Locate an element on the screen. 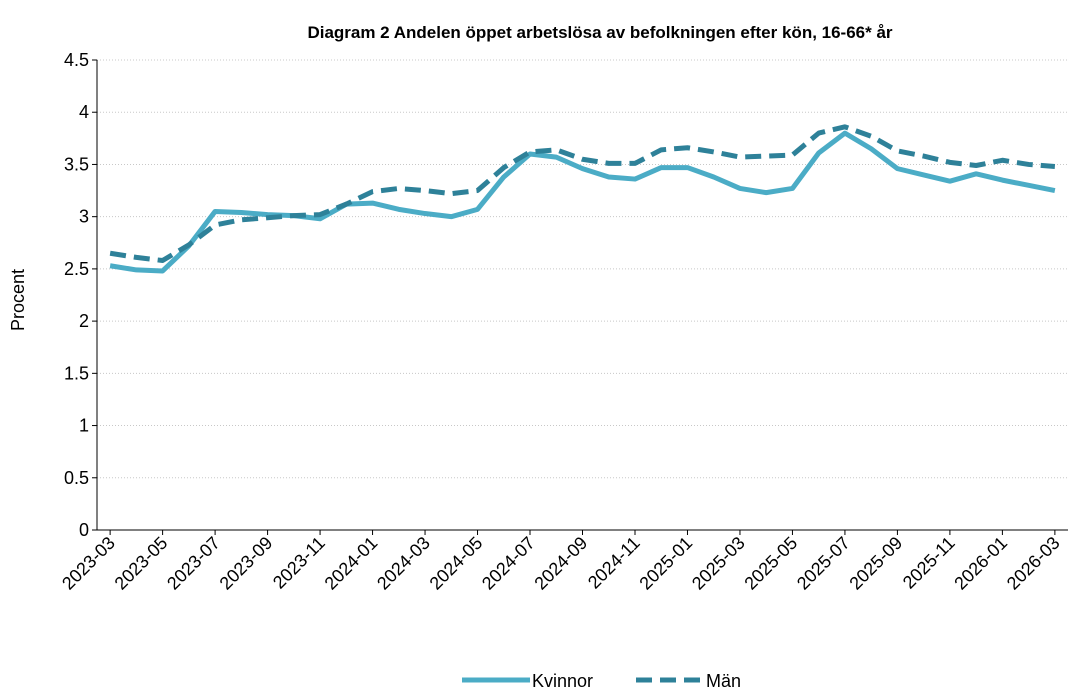 This screenshot has height=693, width=1069. x-tick-label: 2026-03 is located at coordinates (1033, 563).